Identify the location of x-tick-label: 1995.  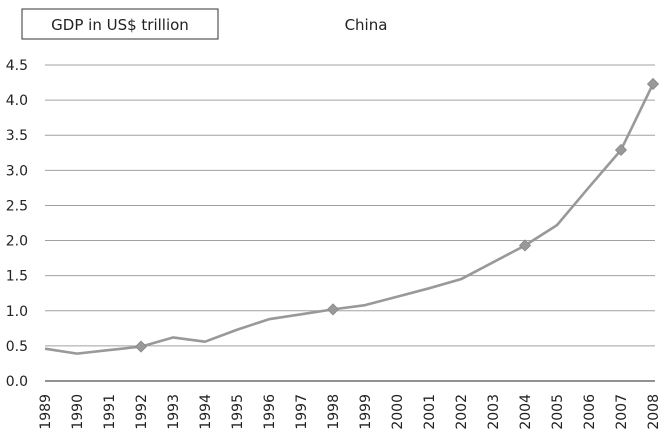
(238, 412).